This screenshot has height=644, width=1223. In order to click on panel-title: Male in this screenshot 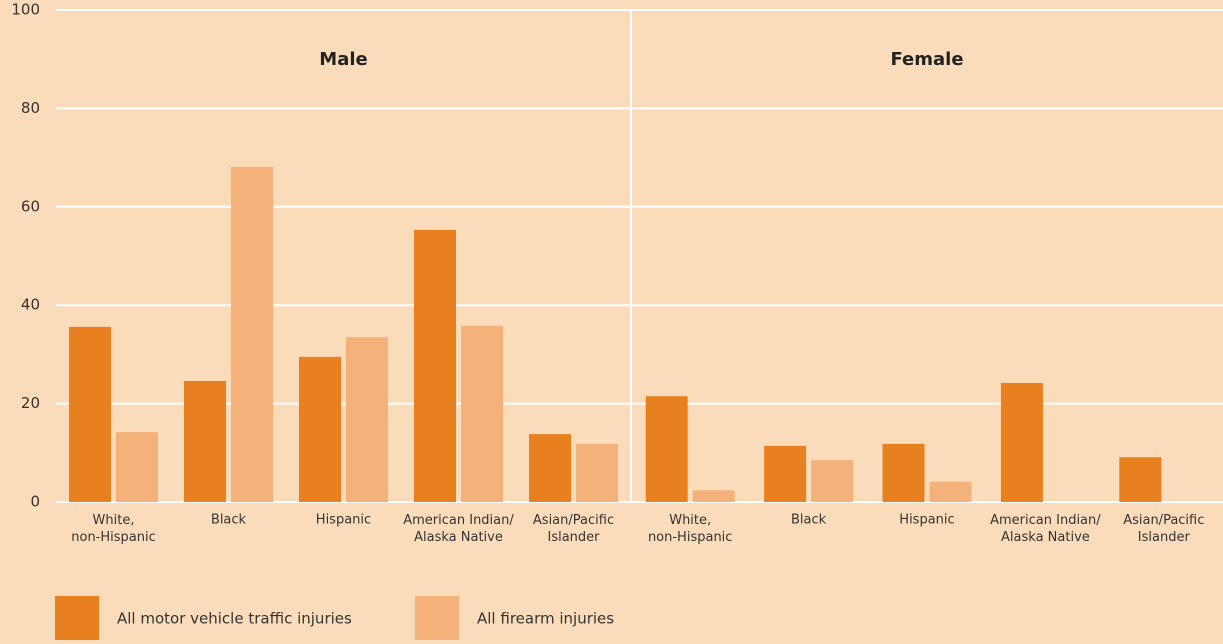, I will do `click(343, 59)`.